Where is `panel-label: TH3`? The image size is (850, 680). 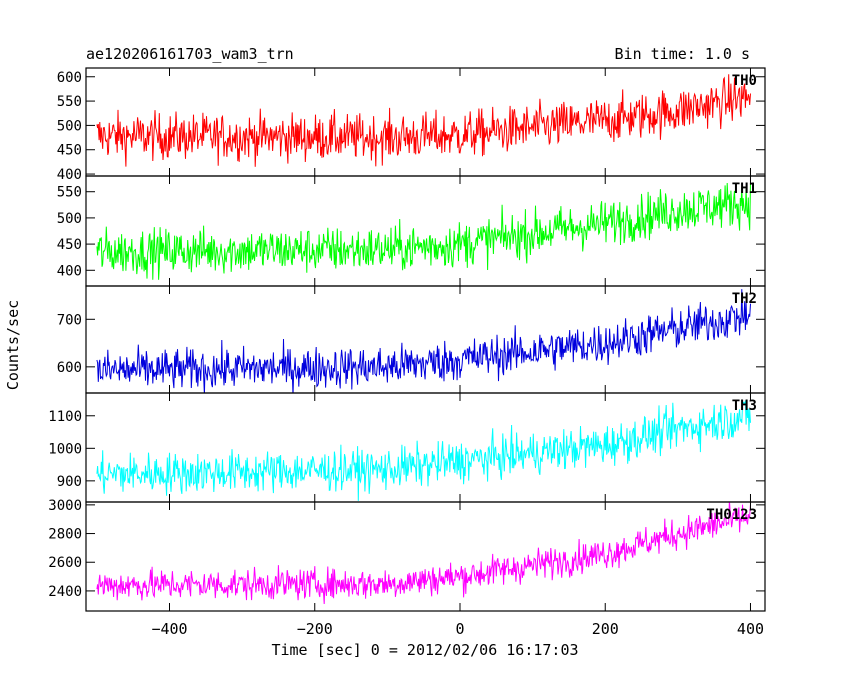 panel-label: TH3 is located at coordinates (744, 406).